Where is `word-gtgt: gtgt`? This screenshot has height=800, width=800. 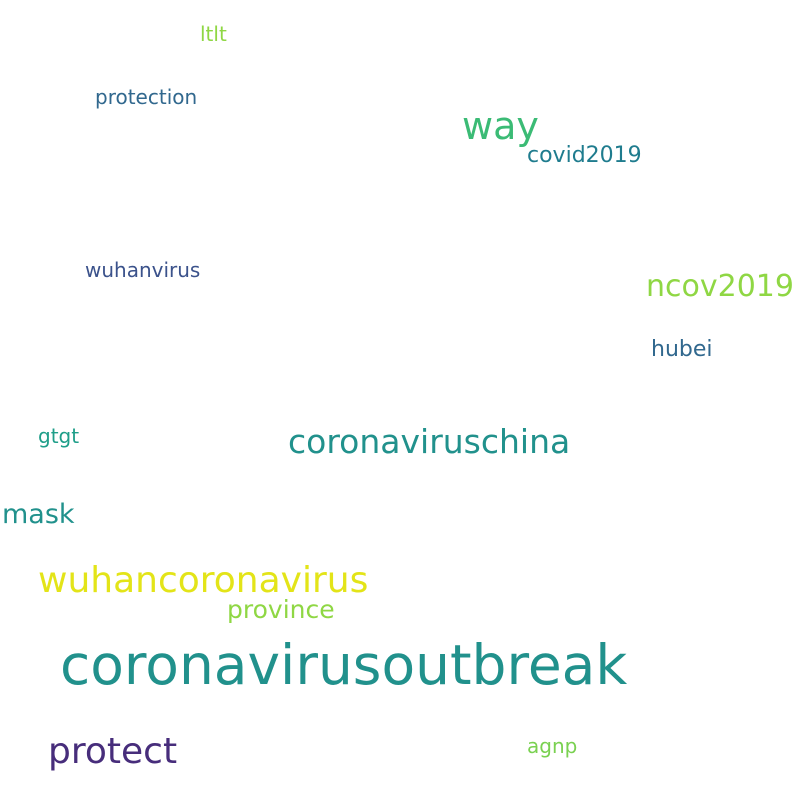
word-gtgt: gtgt is located at coordinates (59, 436).